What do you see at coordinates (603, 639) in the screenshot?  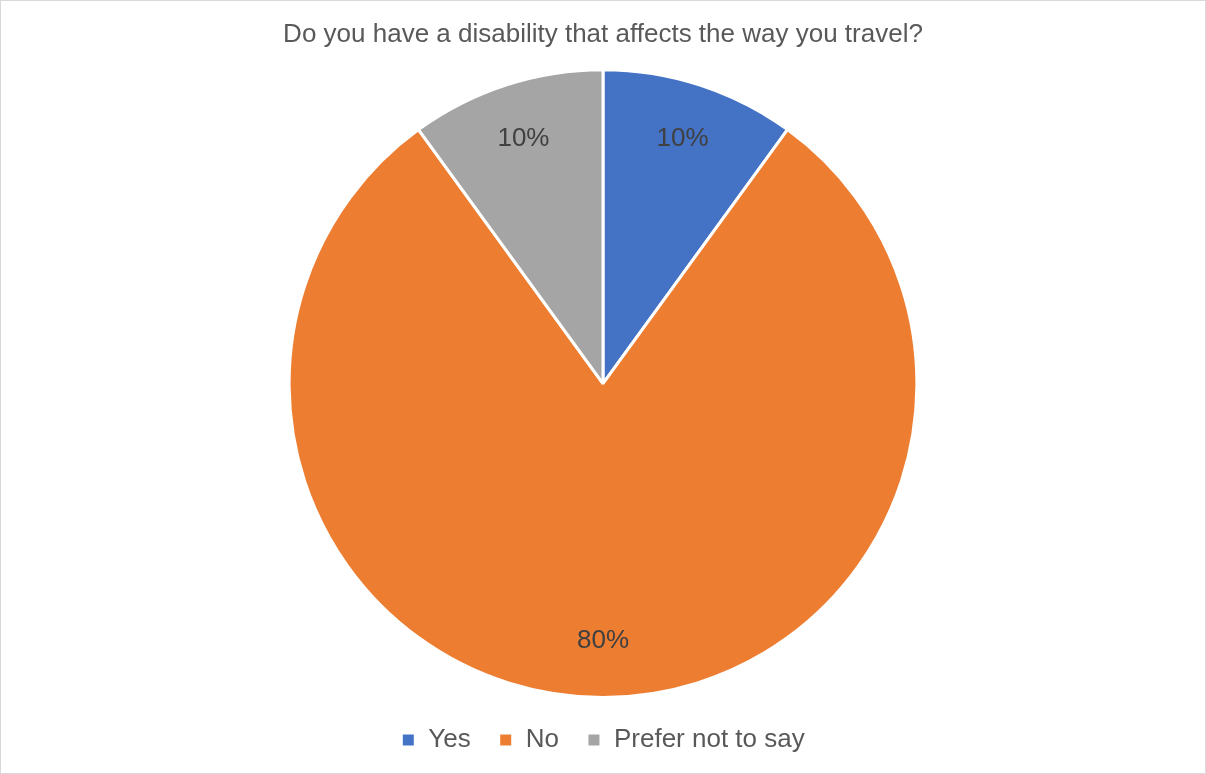 I see `data-label: 80%` at bounding box center [603, 639].